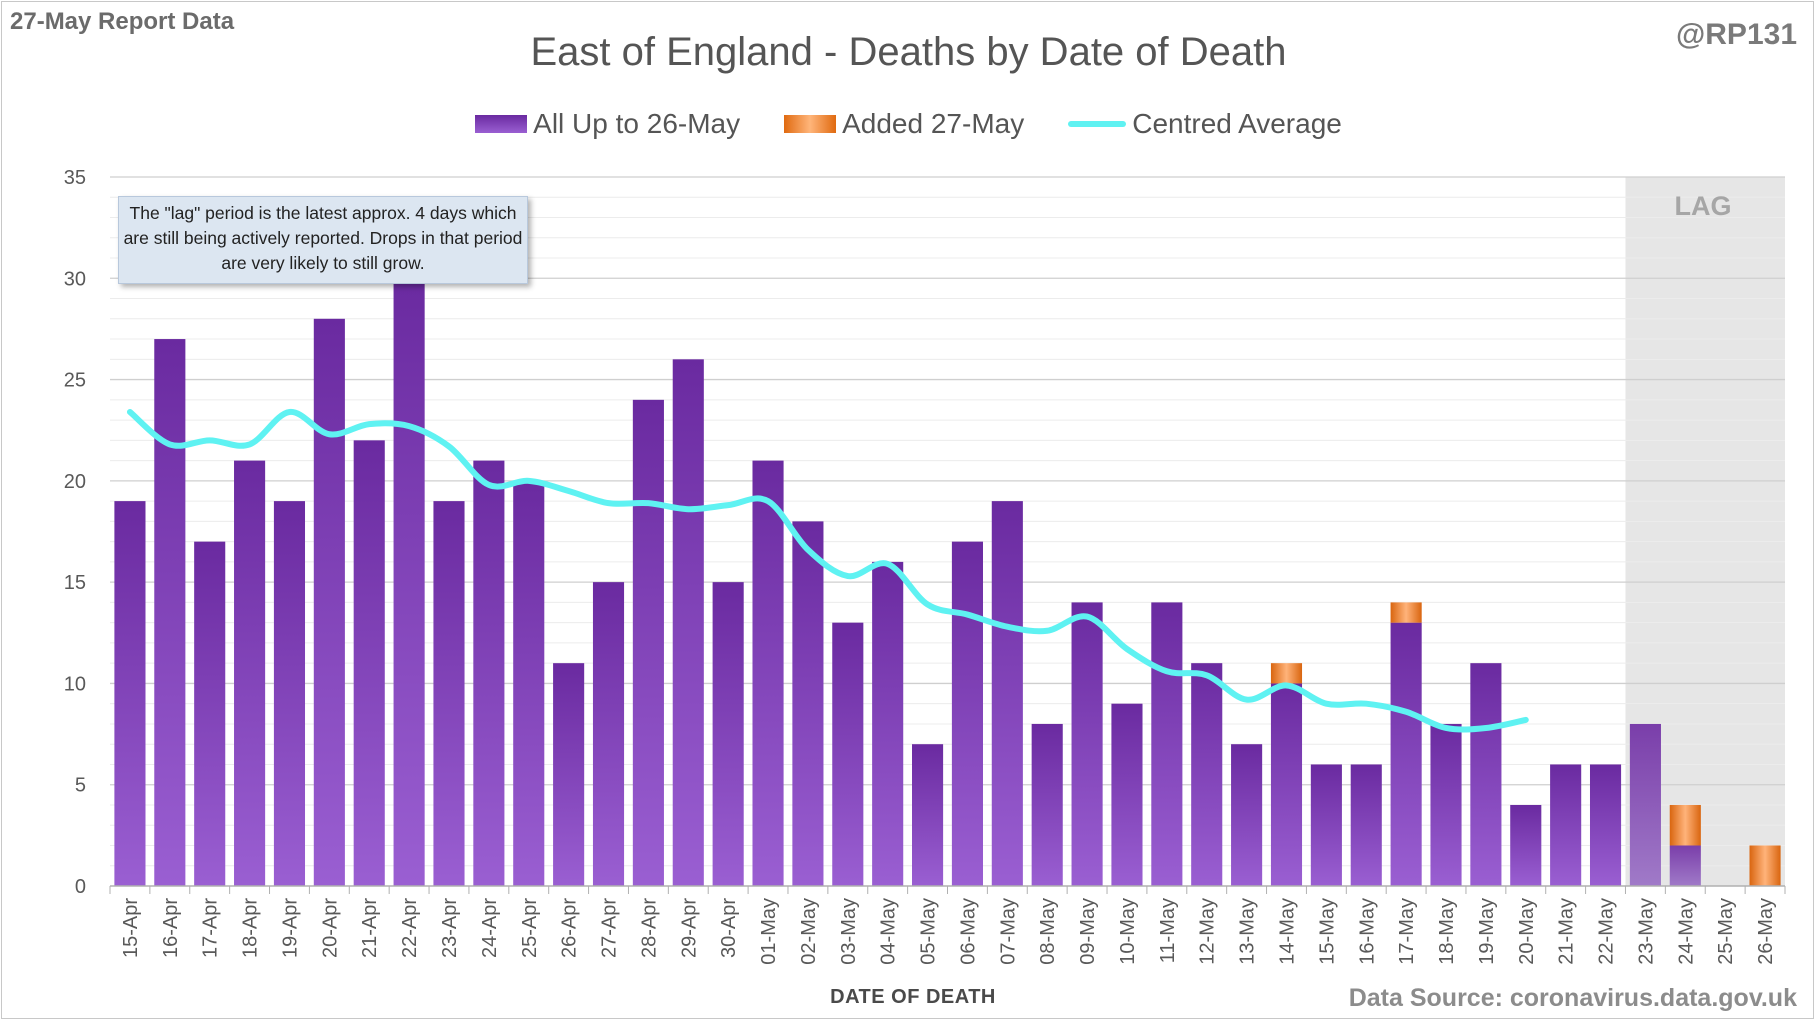  What do you see at coordinates (1607, 931) in the screenshot?
I see `x-tick-label: 22-May` at bounding box center [1607, 931].